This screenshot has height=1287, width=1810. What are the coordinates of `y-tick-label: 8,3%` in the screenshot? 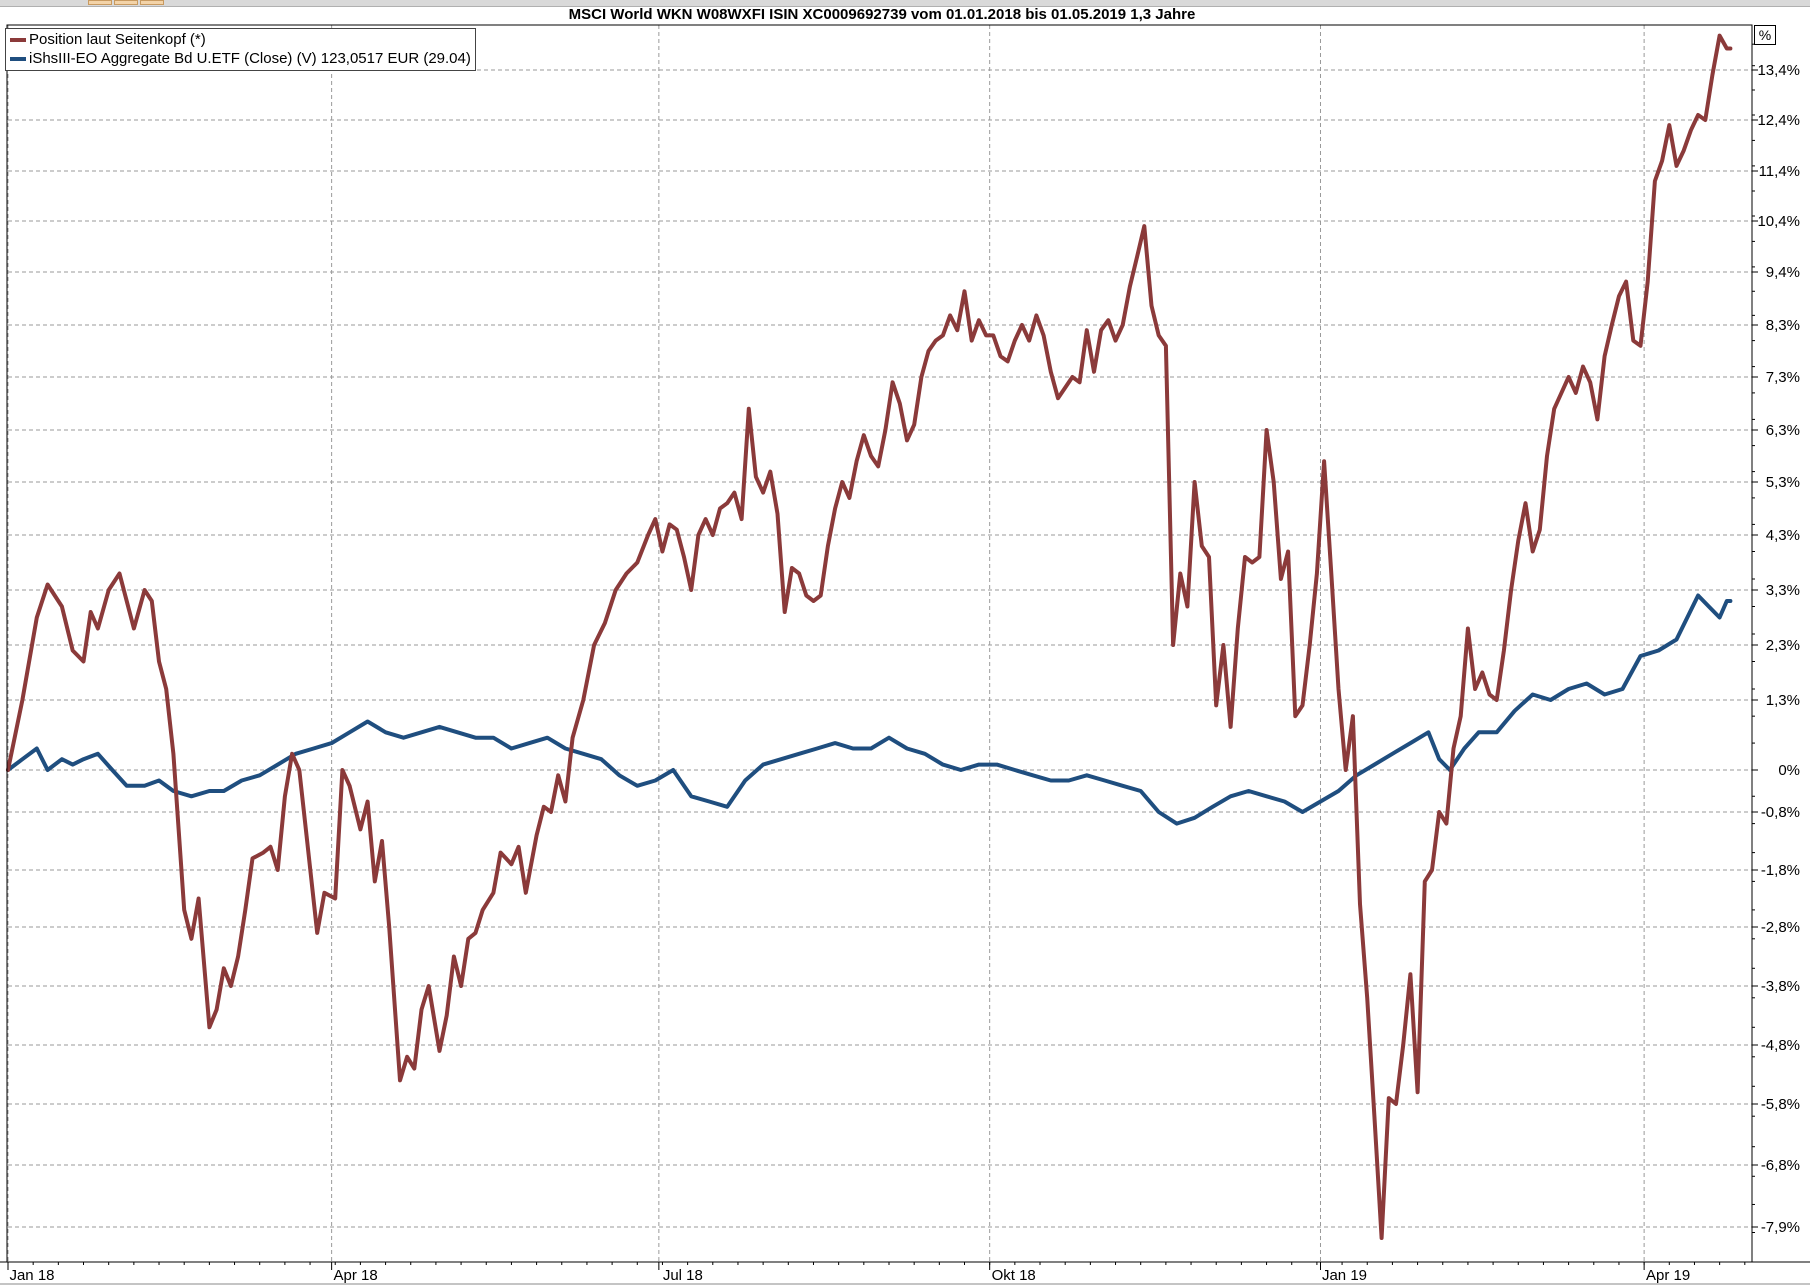 It's located at (1783, 325).